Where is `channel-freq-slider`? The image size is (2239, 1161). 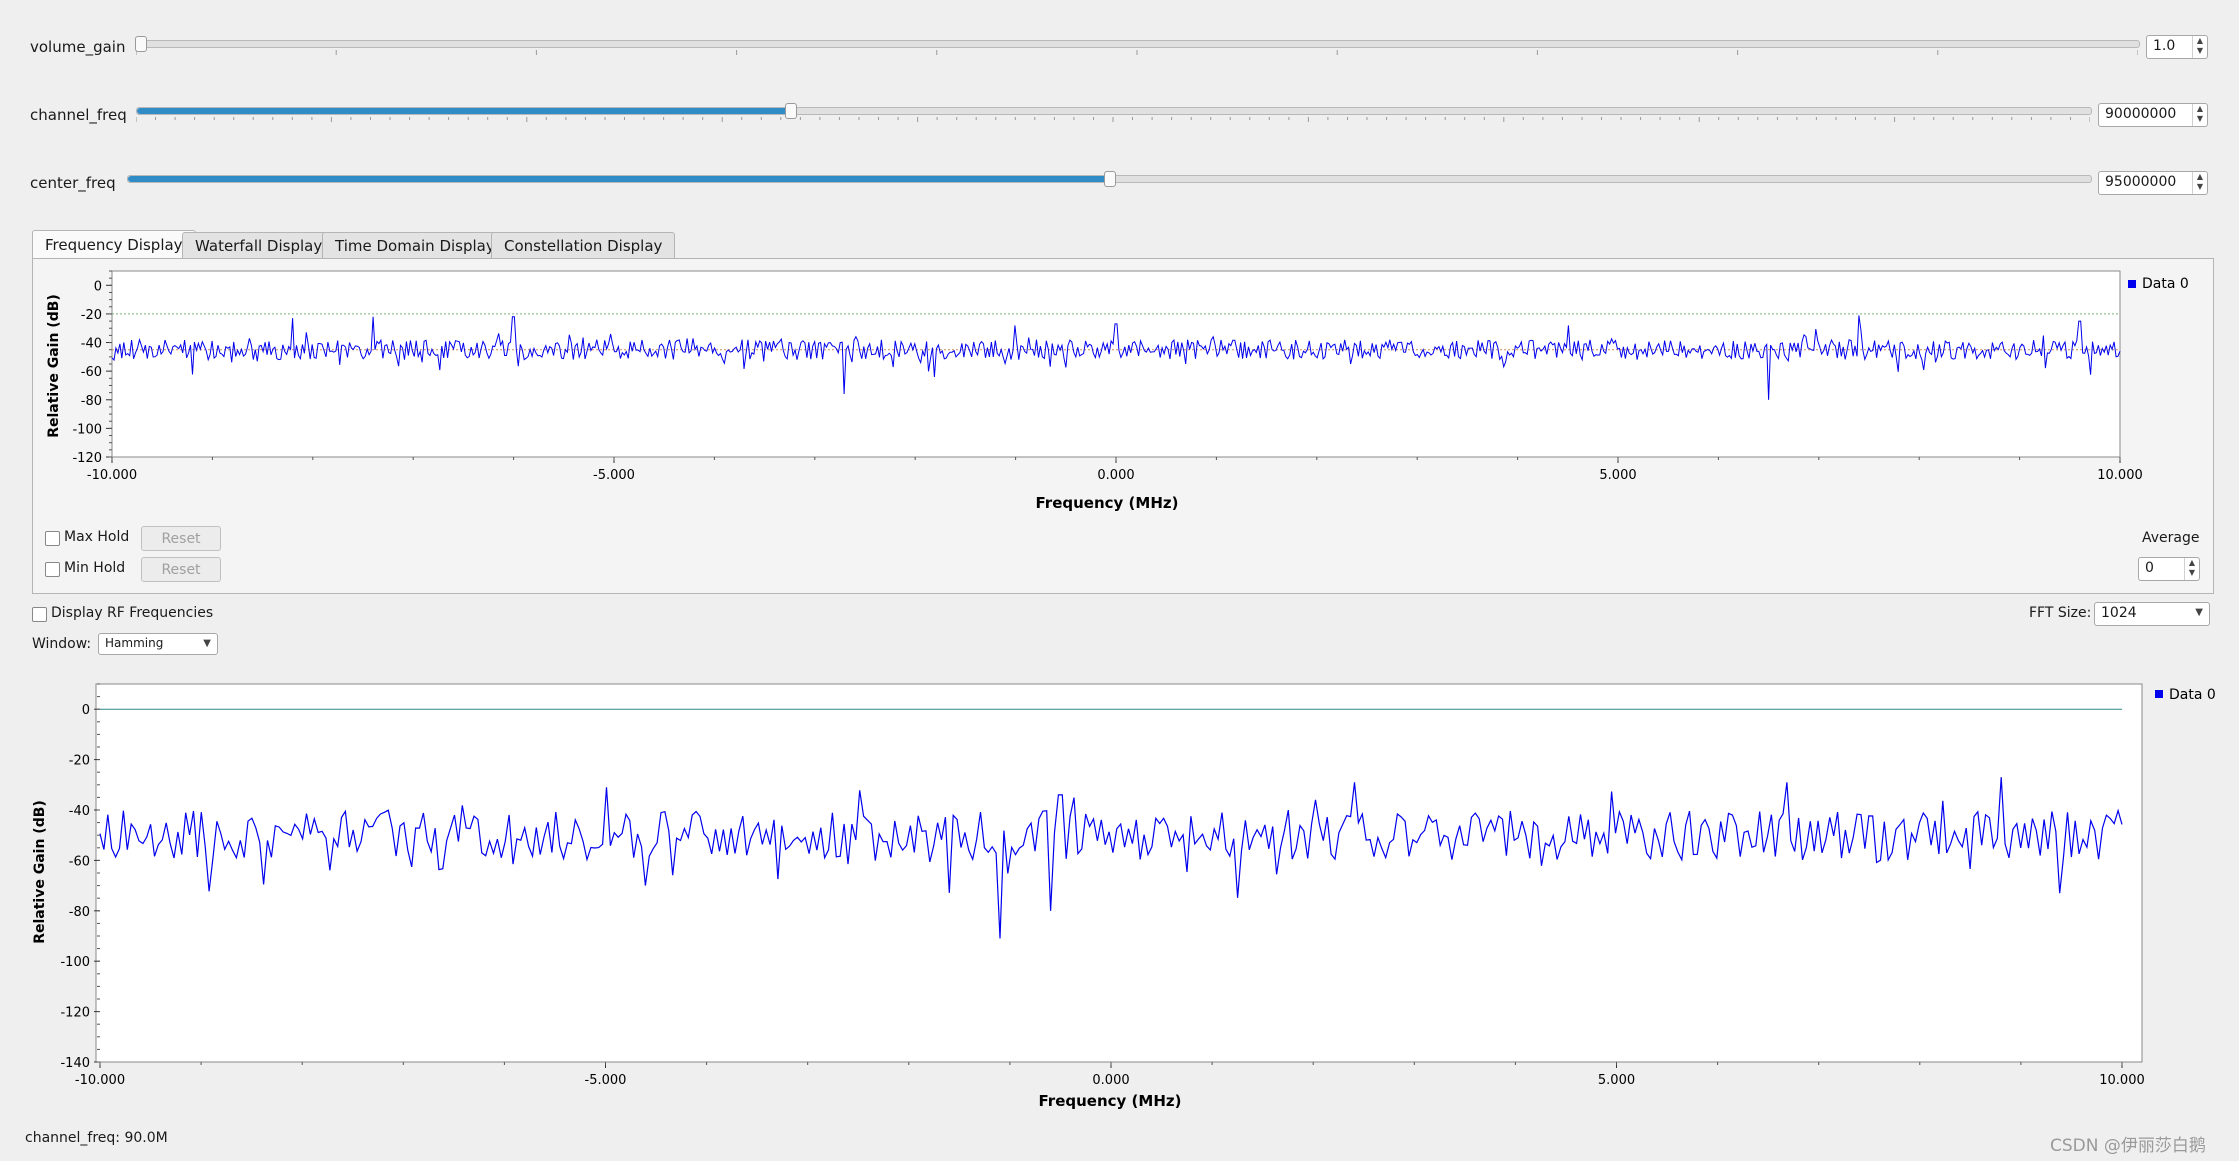
channel-freq-slider is located at coordinates (1114, 111).